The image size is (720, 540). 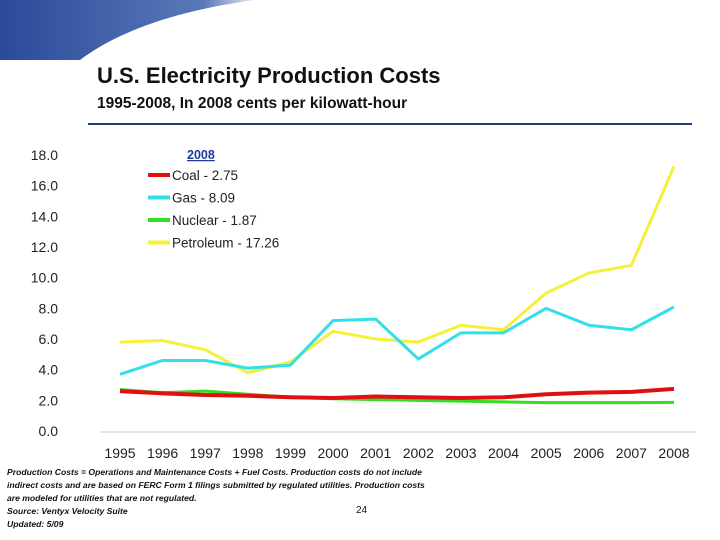 I want to click on y-tick-label: 16.0, so click(x=44, y=186).